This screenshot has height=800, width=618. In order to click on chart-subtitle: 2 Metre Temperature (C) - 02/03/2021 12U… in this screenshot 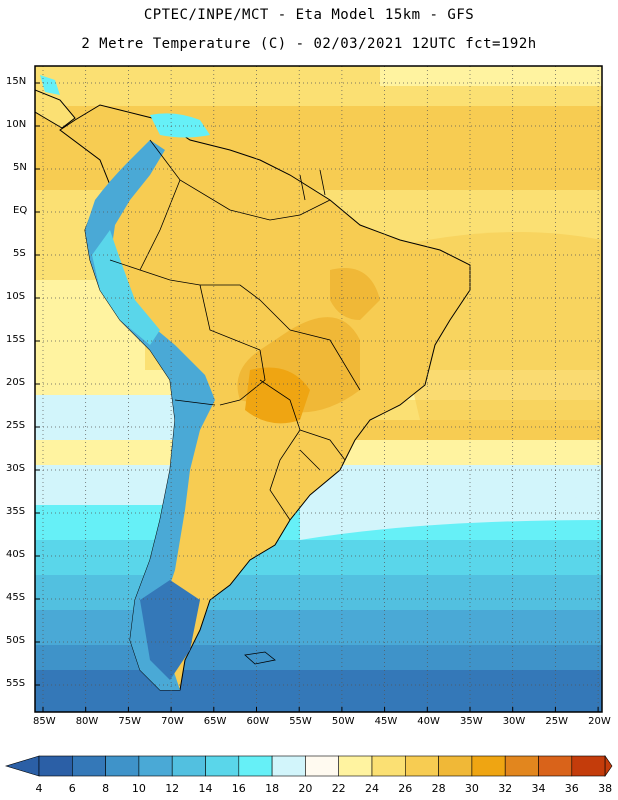, I will do `click(309, 44)`.